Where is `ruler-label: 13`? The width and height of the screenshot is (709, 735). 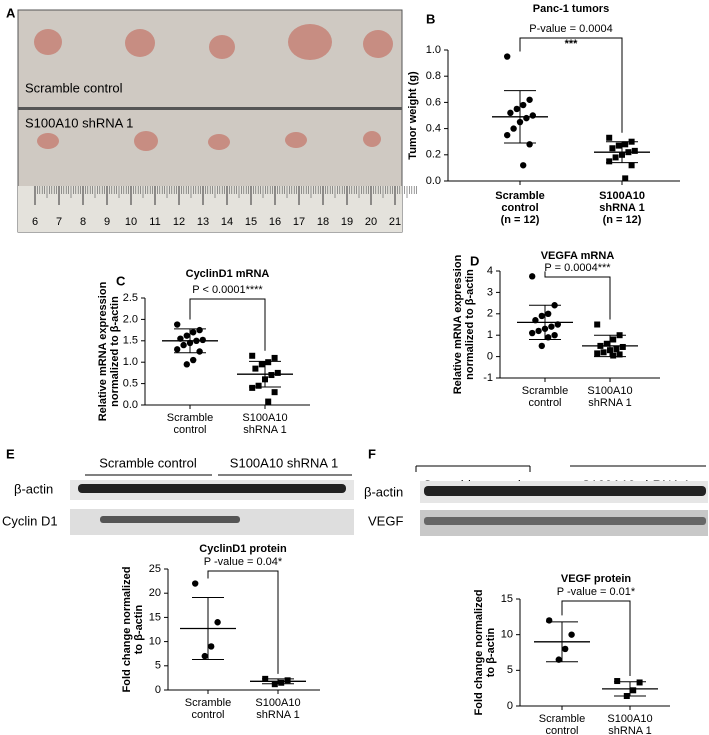 ruler-label: 13 is located at coordinates (203, 222).